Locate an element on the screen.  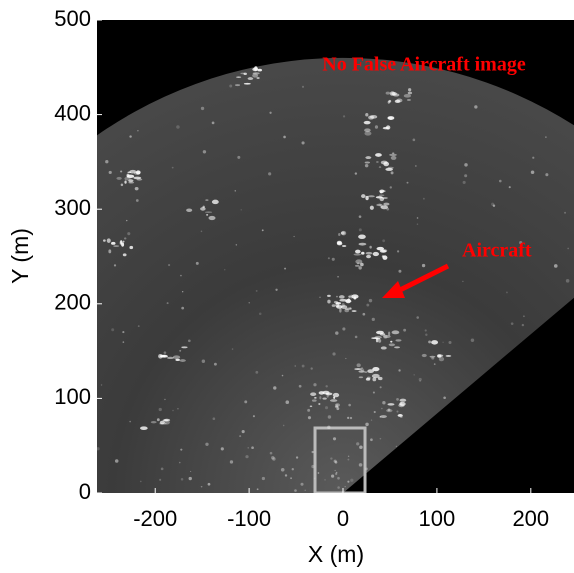
y-tick-label: 100 is located at coordinates (72, 396).